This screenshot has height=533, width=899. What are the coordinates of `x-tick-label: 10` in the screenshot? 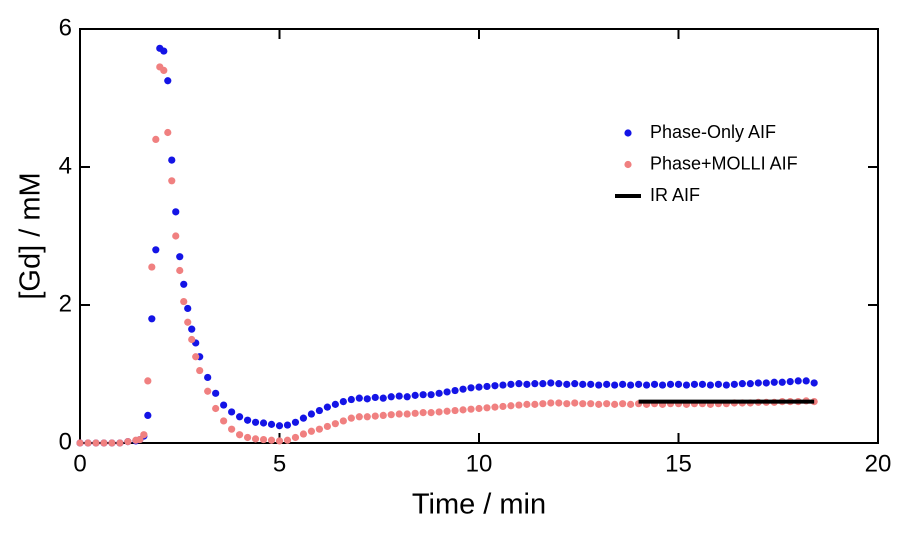 It's located at (479, 463).